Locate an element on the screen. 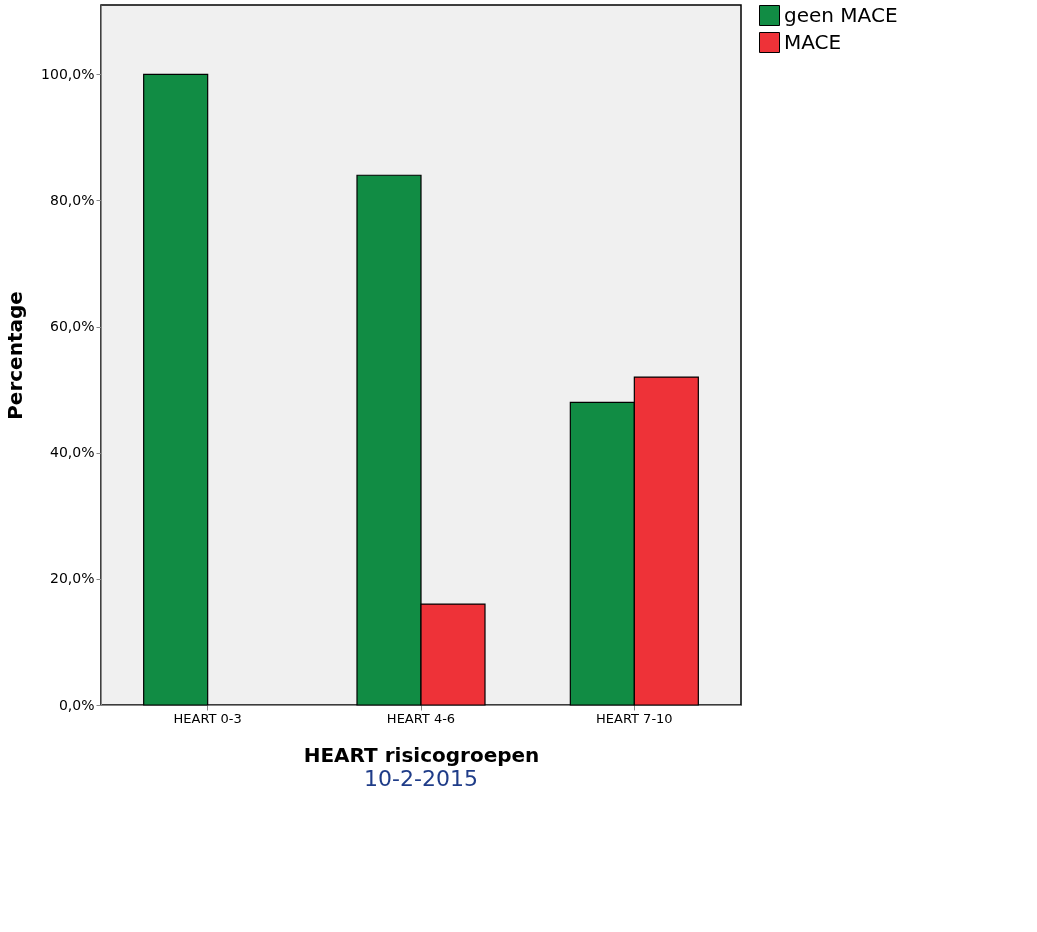 Image resolution: width=1037 pixels, height=932 pixels. text: 10-2-2015 is located at coordinates (421, 778).